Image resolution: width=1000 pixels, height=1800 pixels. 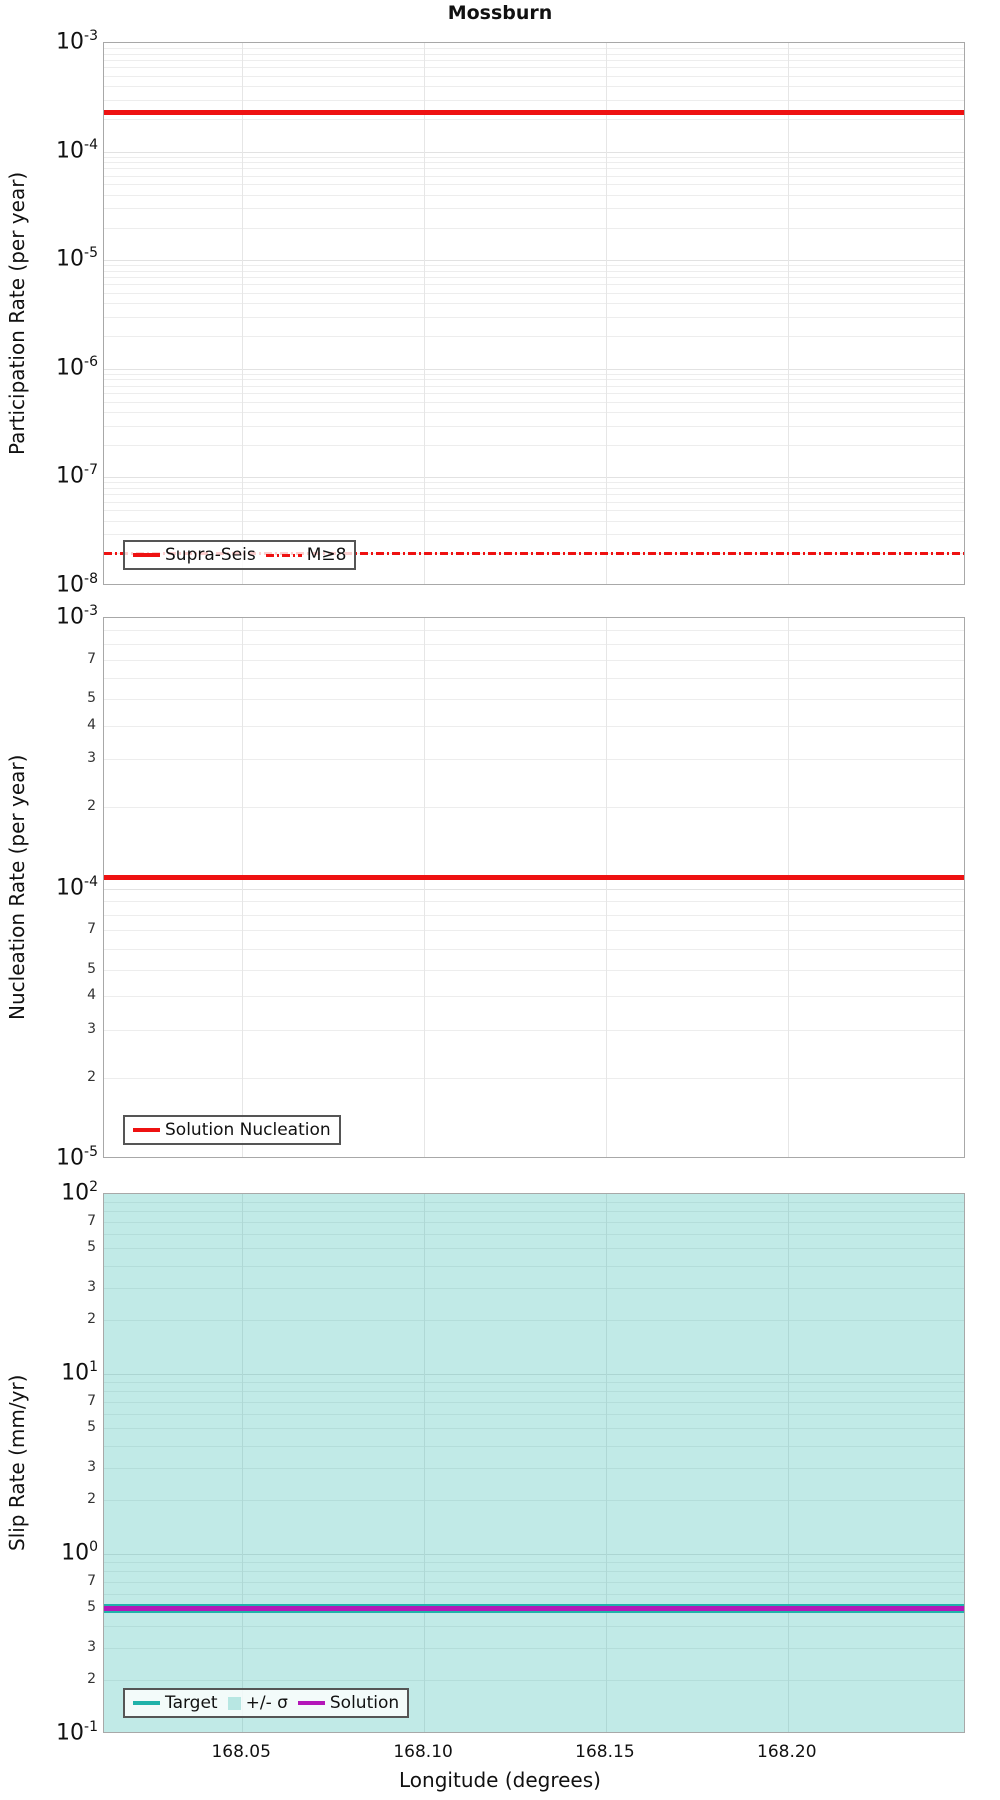 I want to click on y-tick-label: 10⁻⁶, so click(x=77, y=367).